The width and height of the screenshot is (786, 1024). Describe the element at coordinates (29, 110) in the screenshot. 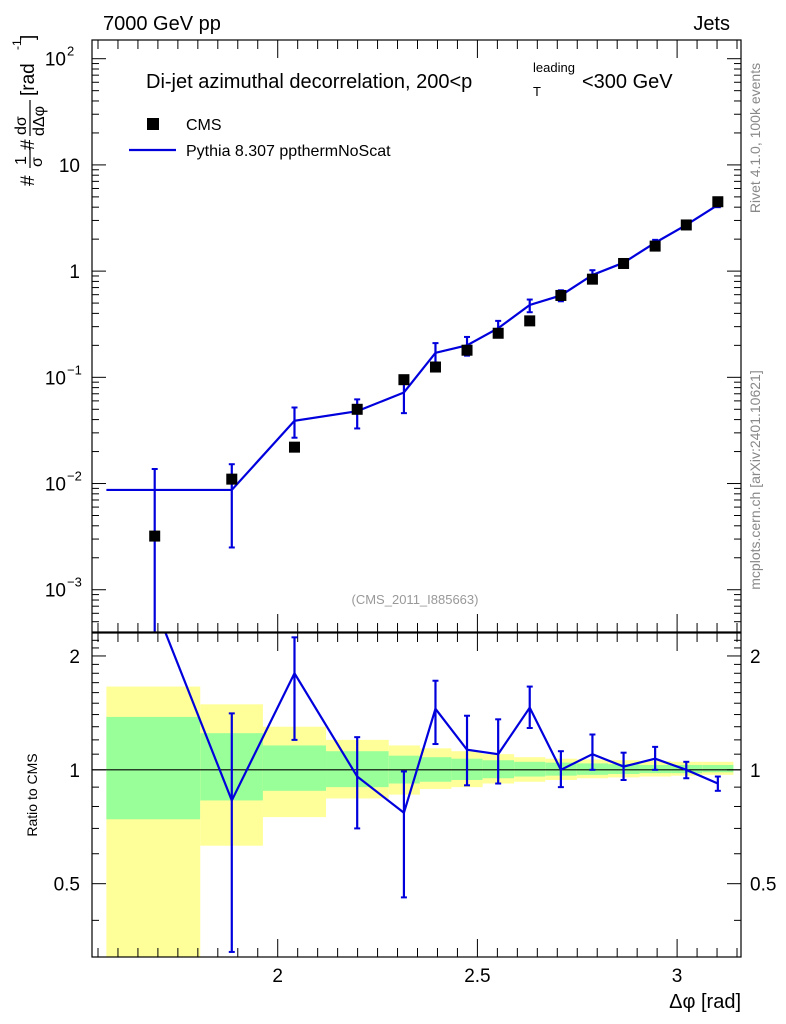

I see `main-ylabel: # 1 σ # dσ dΔφ [rad -1 ]` at that location.